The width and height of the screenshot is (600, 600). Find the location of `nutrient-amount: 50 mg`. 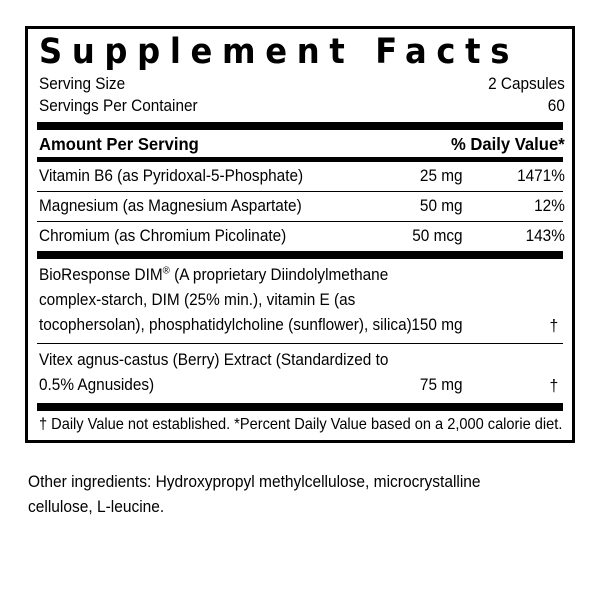

nutrient-amount: 50 mg is located at coordinates (441, 205).